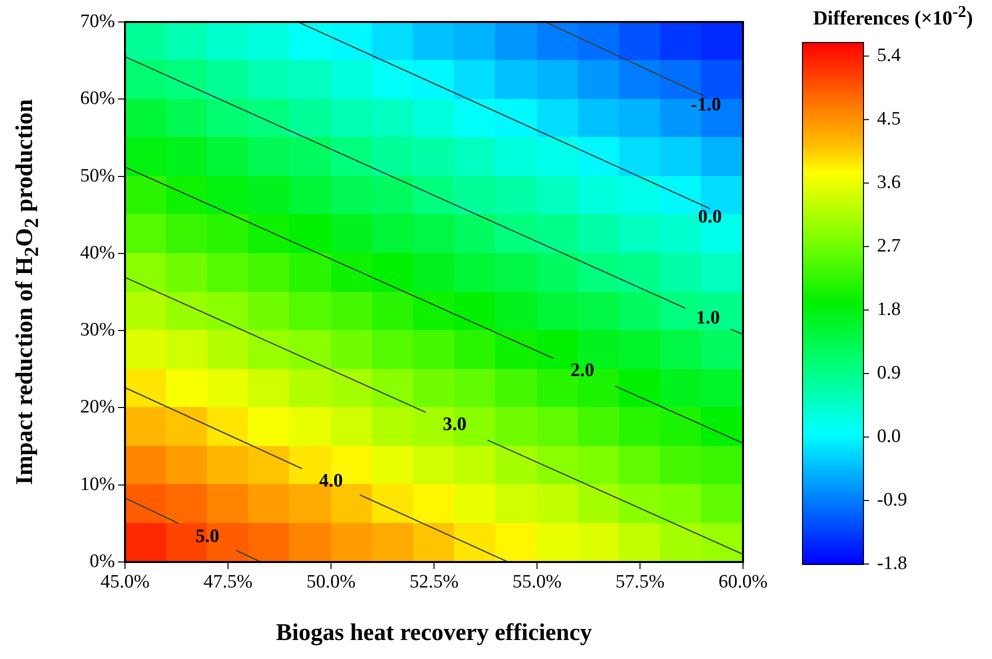  I want to click on annotation: 5.0, so click(208, 536).